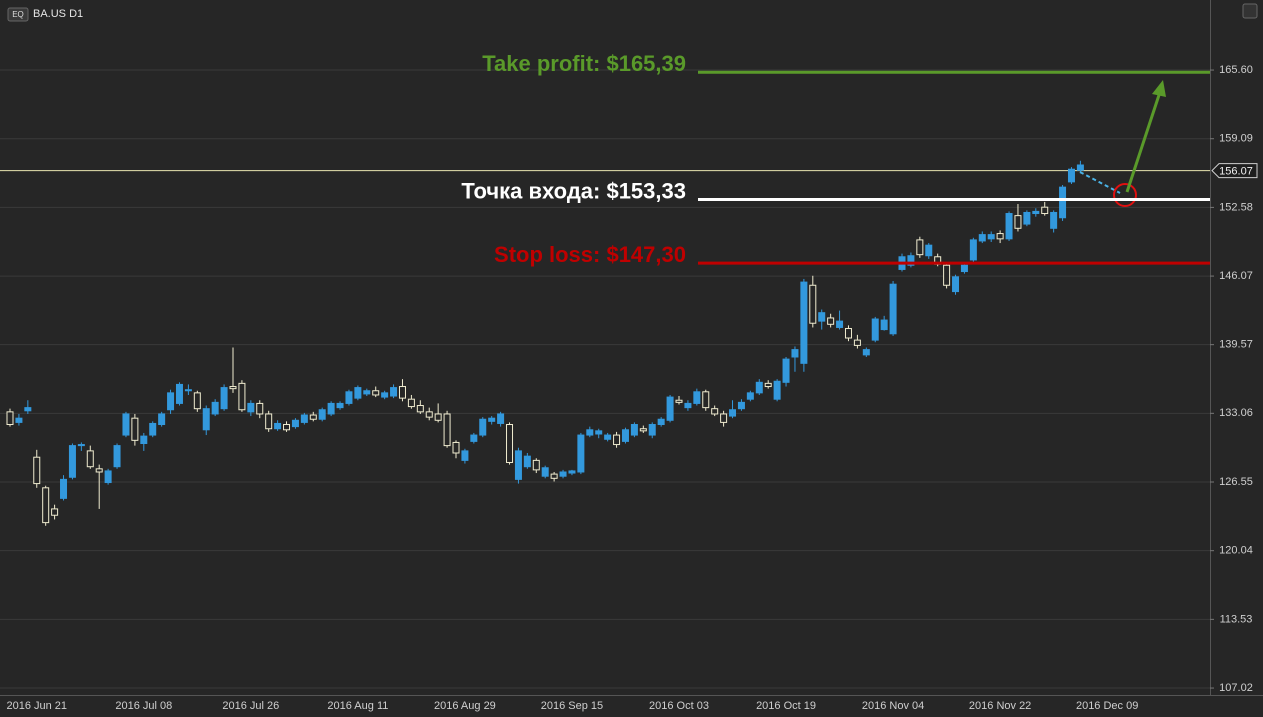  I want to click on settings-icon, so click(1250, 11).